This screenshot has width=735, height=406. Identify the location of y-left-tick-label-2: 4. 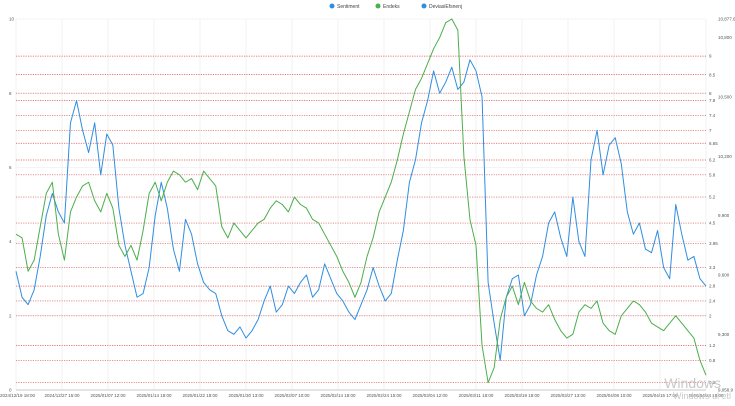
(10, 241).